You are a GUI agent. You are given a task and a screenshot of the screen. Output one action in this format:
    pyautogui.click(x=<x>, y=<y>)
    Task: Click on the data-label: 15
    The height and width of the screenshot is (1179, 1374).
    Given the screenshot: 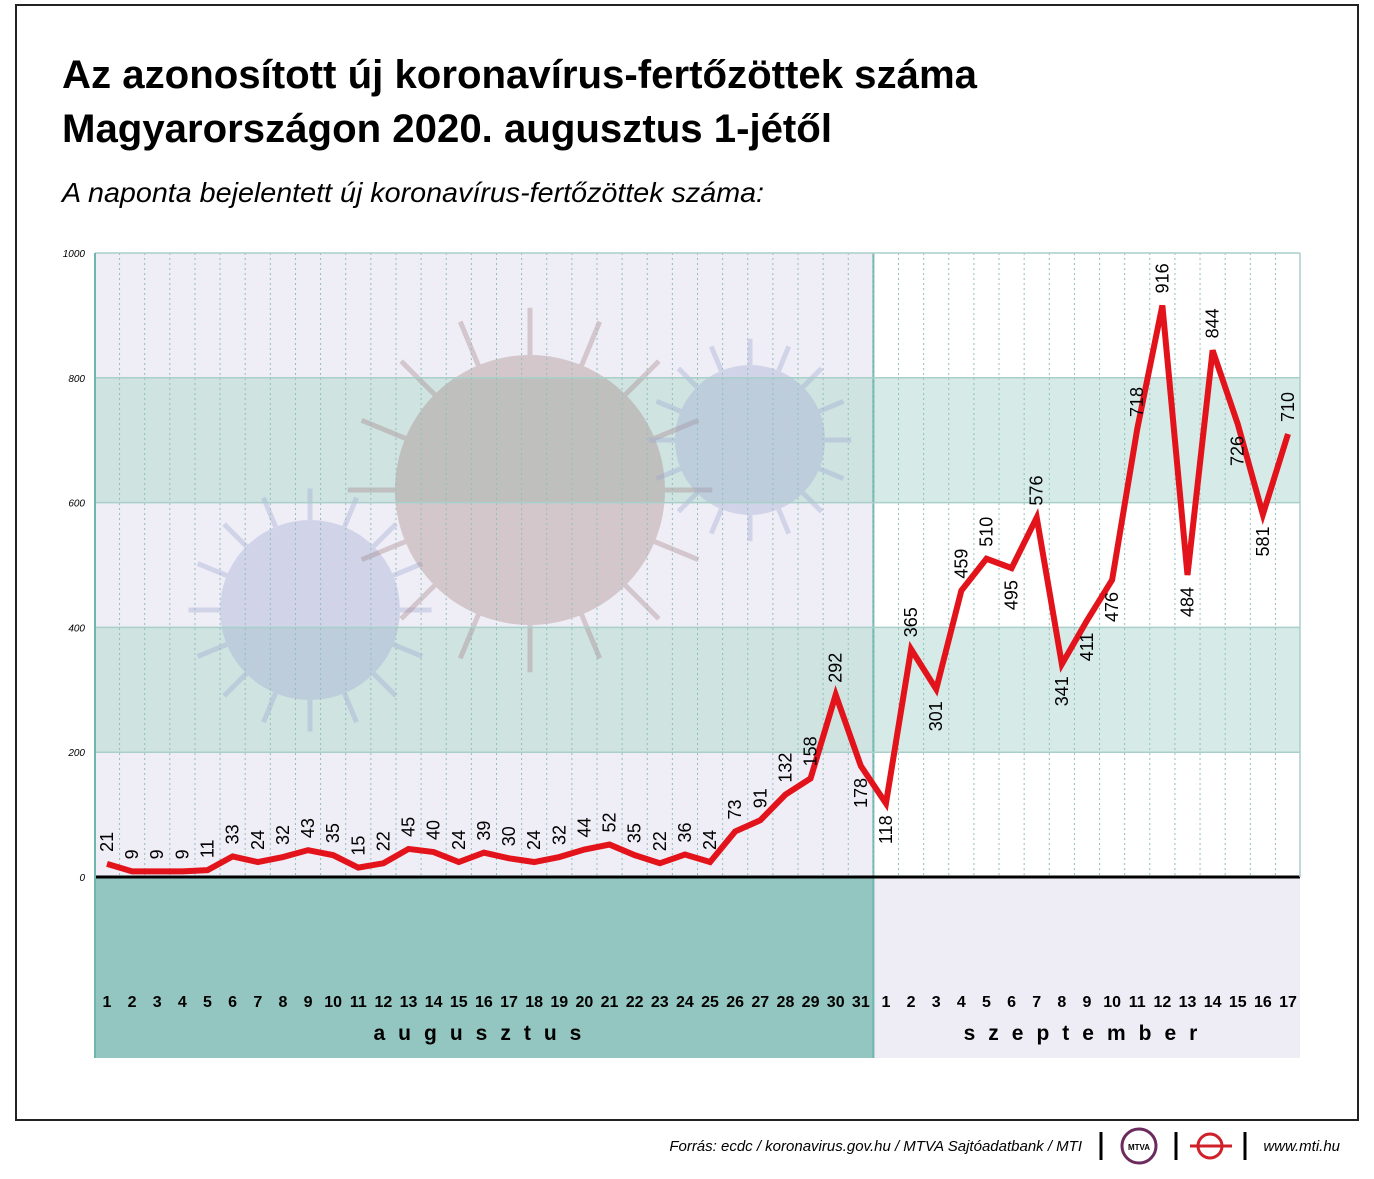 What is the action you would take?
    pyautogui.click(x=358, y=846)
    